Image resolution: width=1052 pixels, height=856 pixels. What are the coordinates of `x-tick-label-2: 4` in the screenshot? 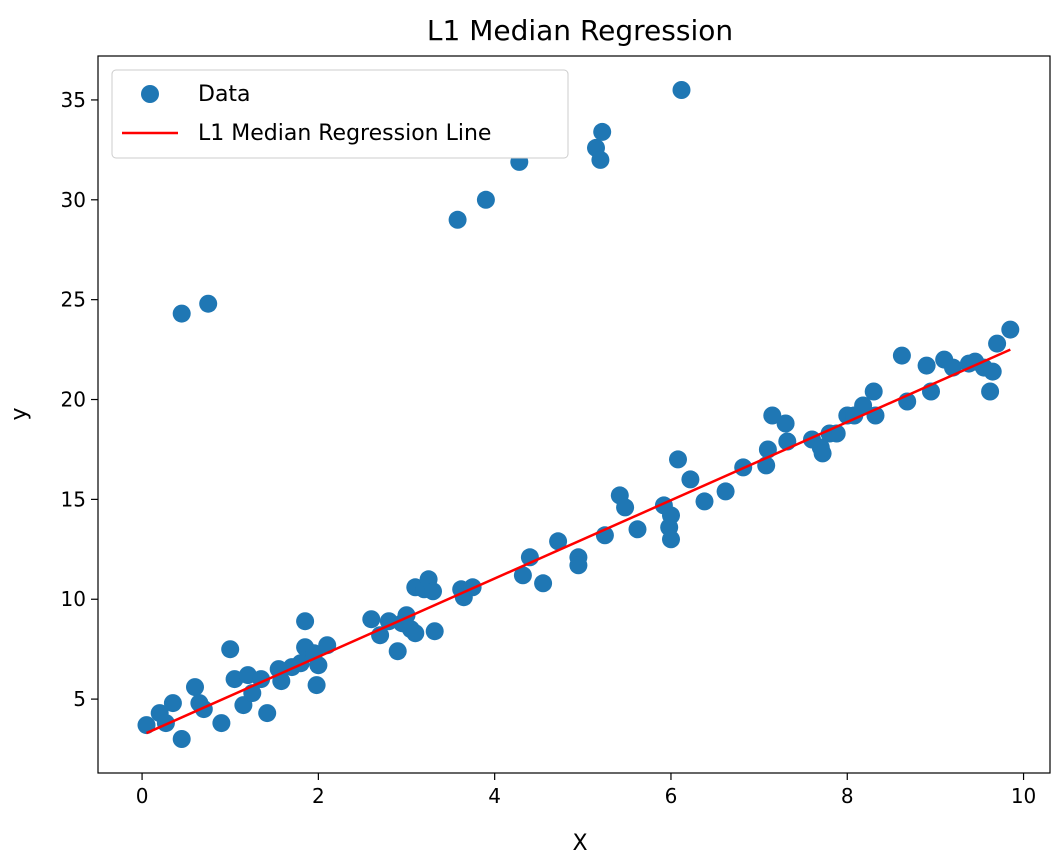 It's located at (494, 796).